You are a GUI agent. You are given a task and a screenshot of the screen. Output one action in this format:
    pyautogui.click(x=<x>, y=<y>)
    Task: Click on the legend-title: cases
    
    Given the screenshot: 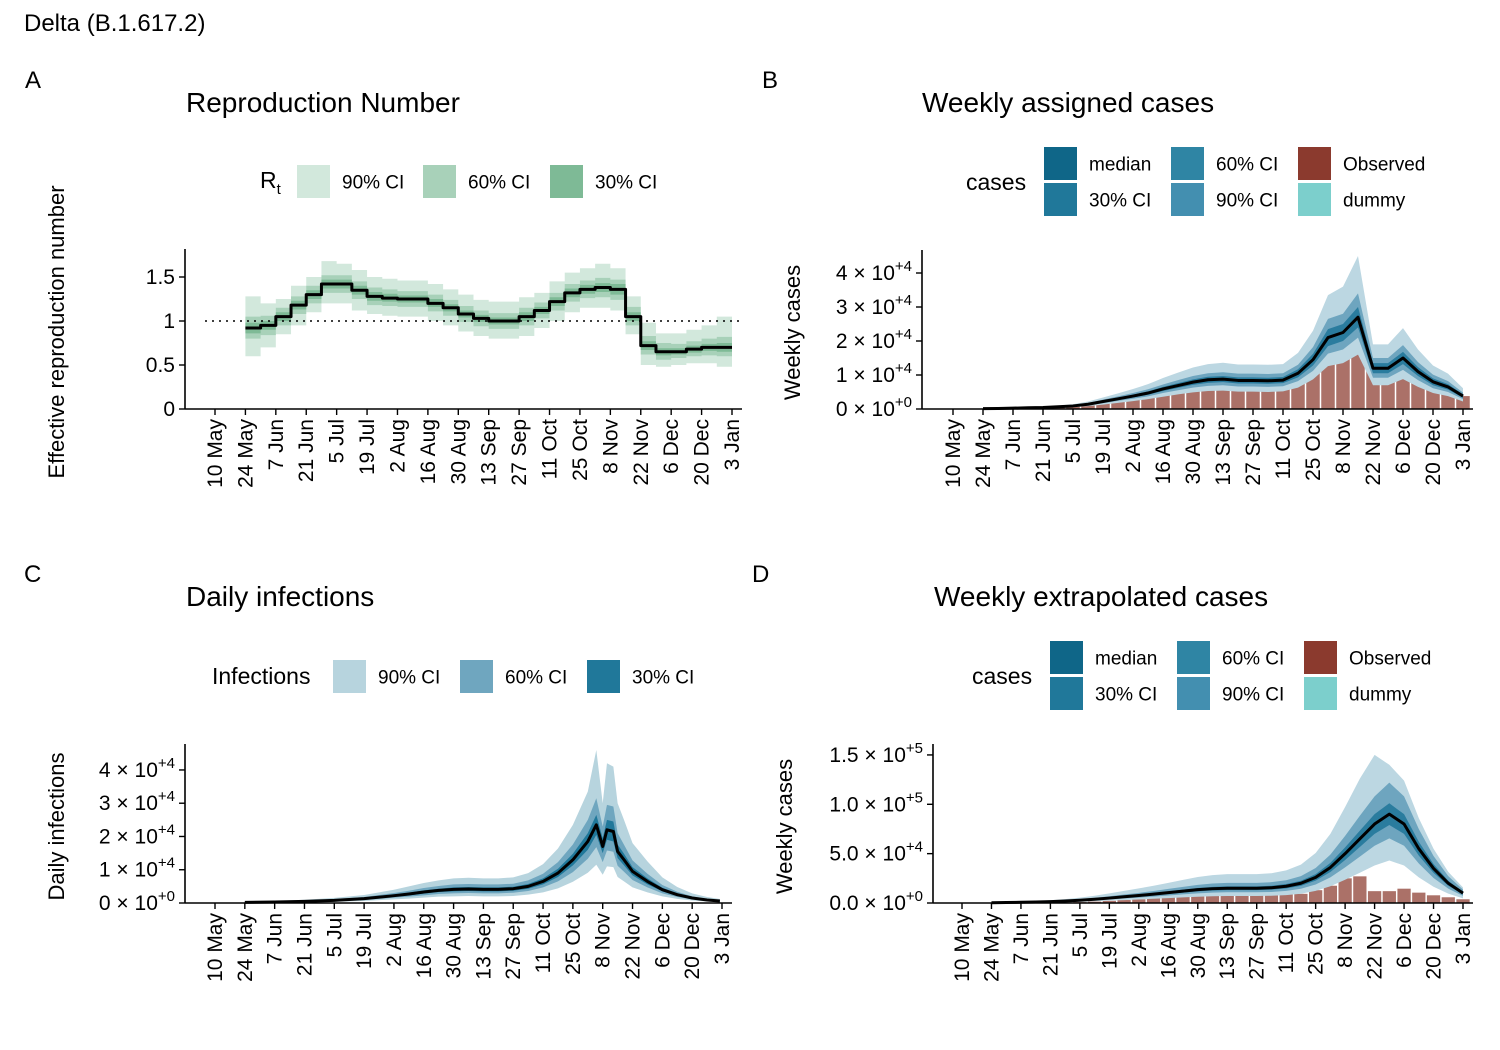 What is the action you would take?
    pyautogui.click(x=996, y=182)
    